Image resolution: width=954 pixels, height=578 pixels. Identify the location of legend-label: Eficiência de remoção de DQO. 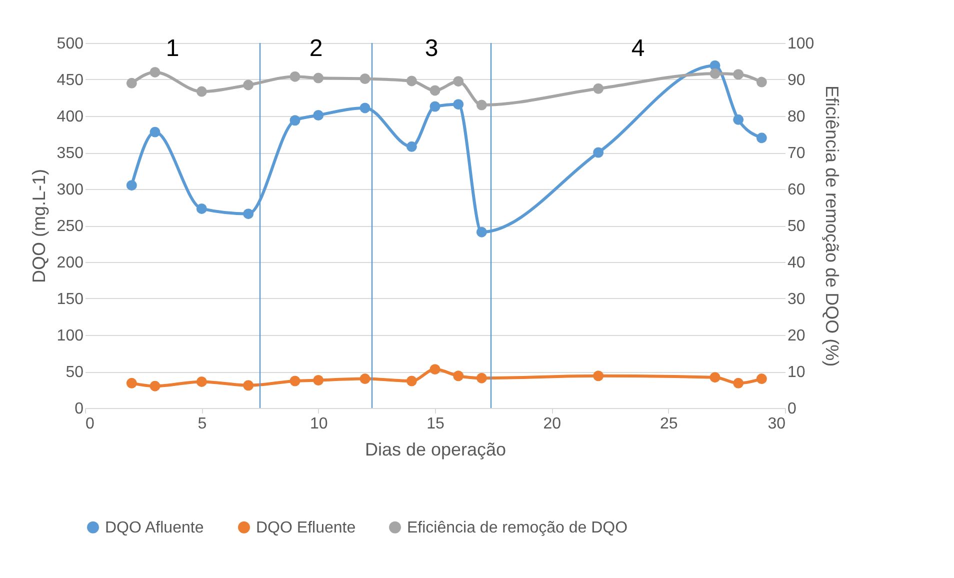
(517, 527).